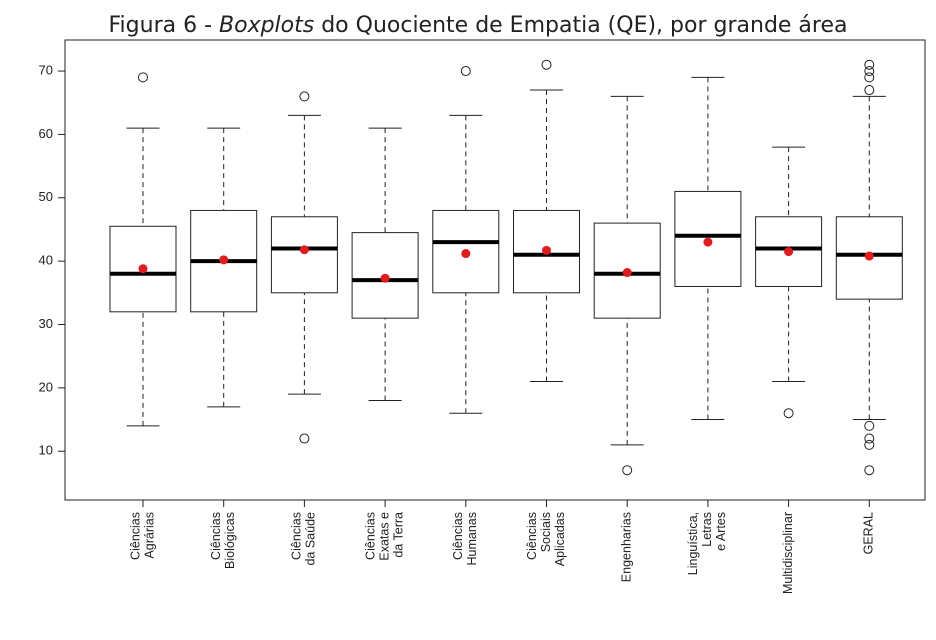  What do you see at coordinates (266, 25) in the screenshot?
I see `title-part: Boxplots` at bounding box center [266, 25].